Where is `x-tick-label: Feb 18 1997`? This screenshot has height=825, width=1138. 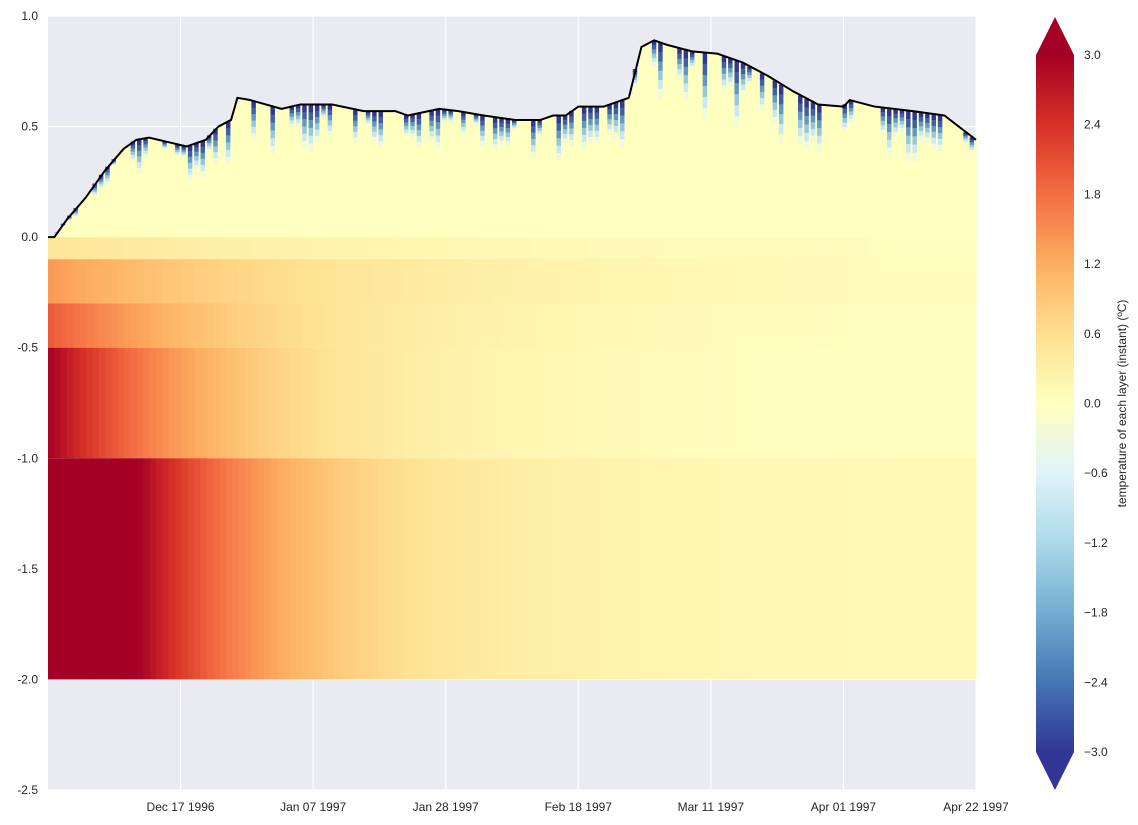 x-tick-label: Feb 18 1997 is located at coordinates (579, 807).